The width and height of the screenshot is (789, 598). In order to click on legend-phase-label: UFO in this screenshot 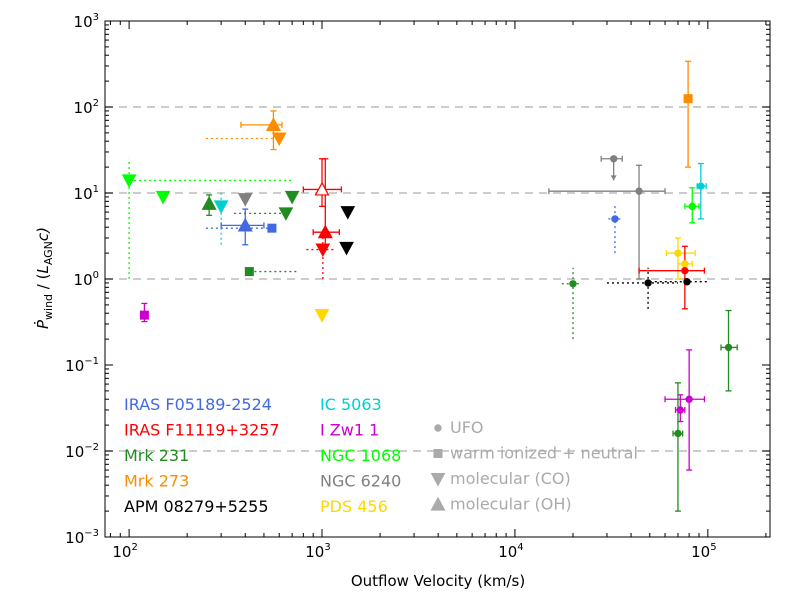, I will do `click(467, 427)`.